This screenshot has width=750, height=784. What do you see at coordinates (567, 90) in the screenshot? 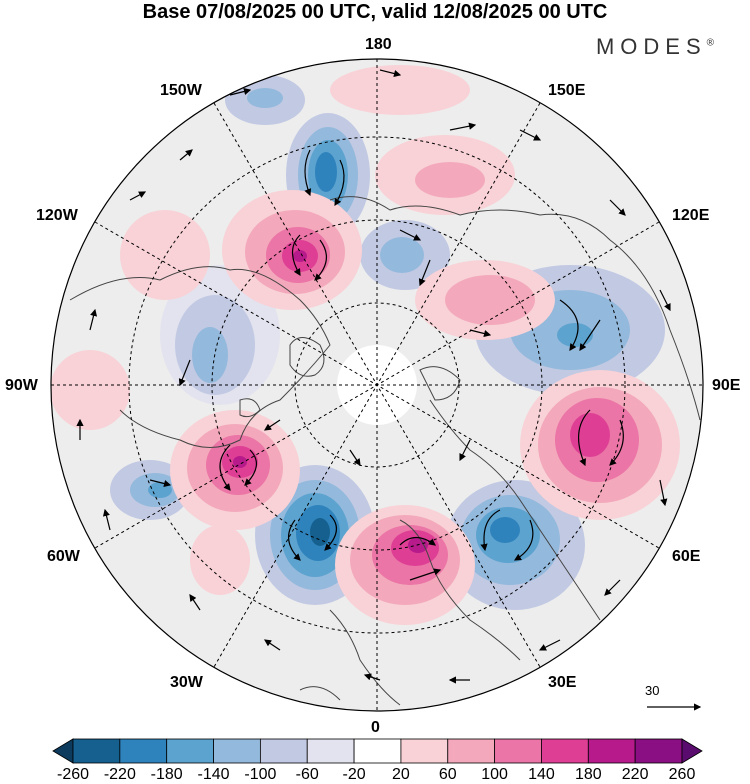
I see `lon-label-150e: 150E` at bounding box center [567, 90].